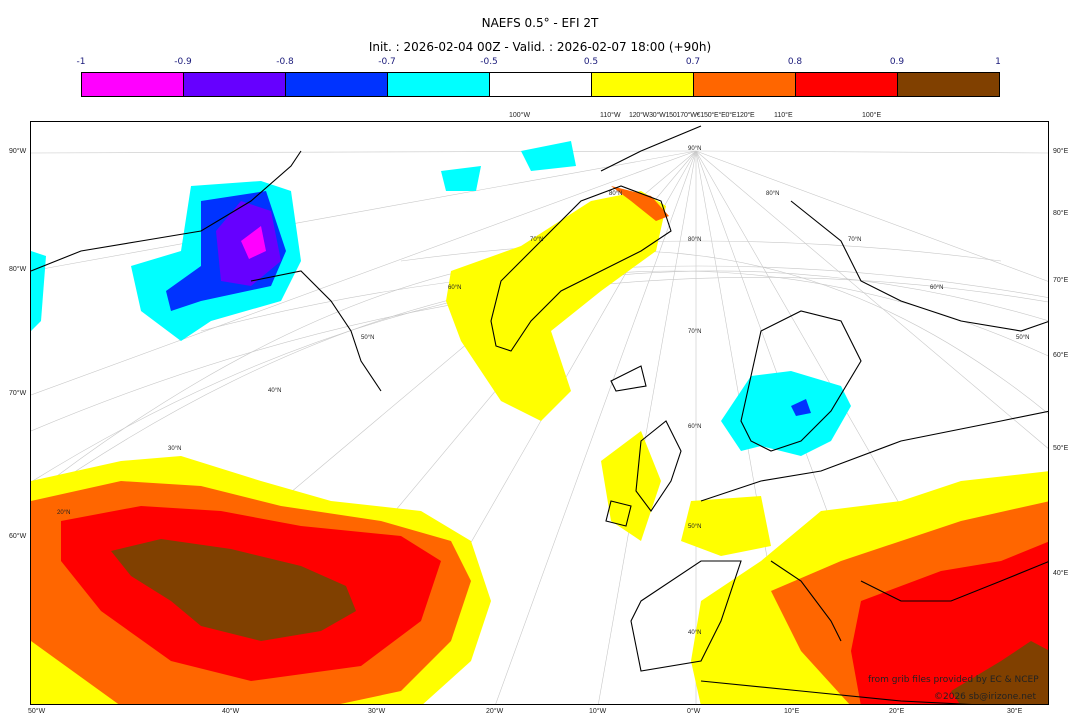  What do you see at coordinates (872, 115) in the screenshot?
I see `coordinate-label: 100°E` at bounding box center [872, 115].